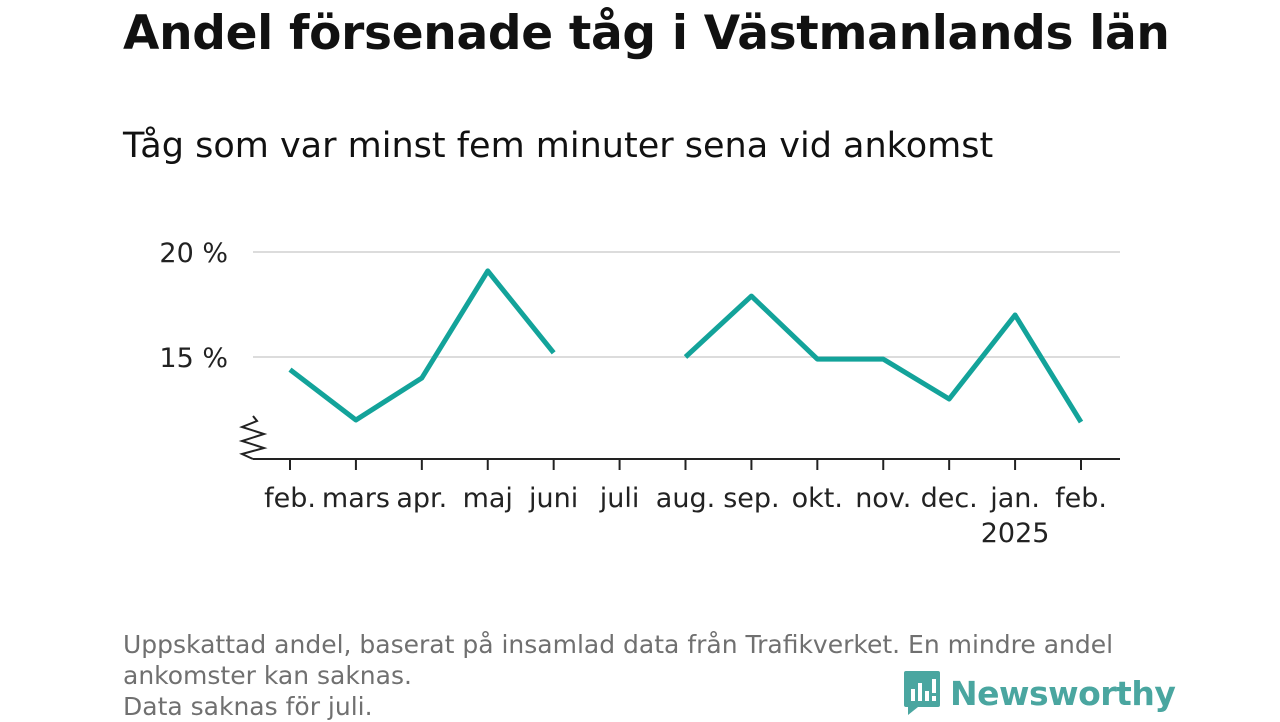 The height and width of the screenshot is (722, 1280). I want to click on brand-logo: Newsworthy, so click(1039, 693).